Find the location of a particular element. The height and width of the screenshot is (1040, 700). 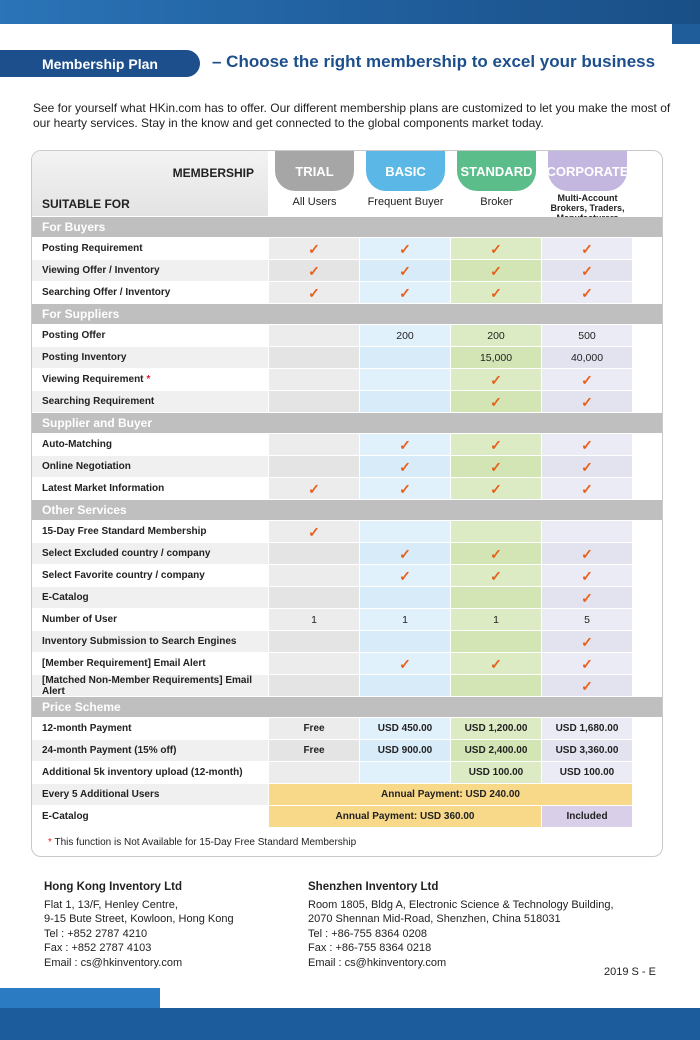

cell-trial: ✓ is located at coordinates (313, 248).